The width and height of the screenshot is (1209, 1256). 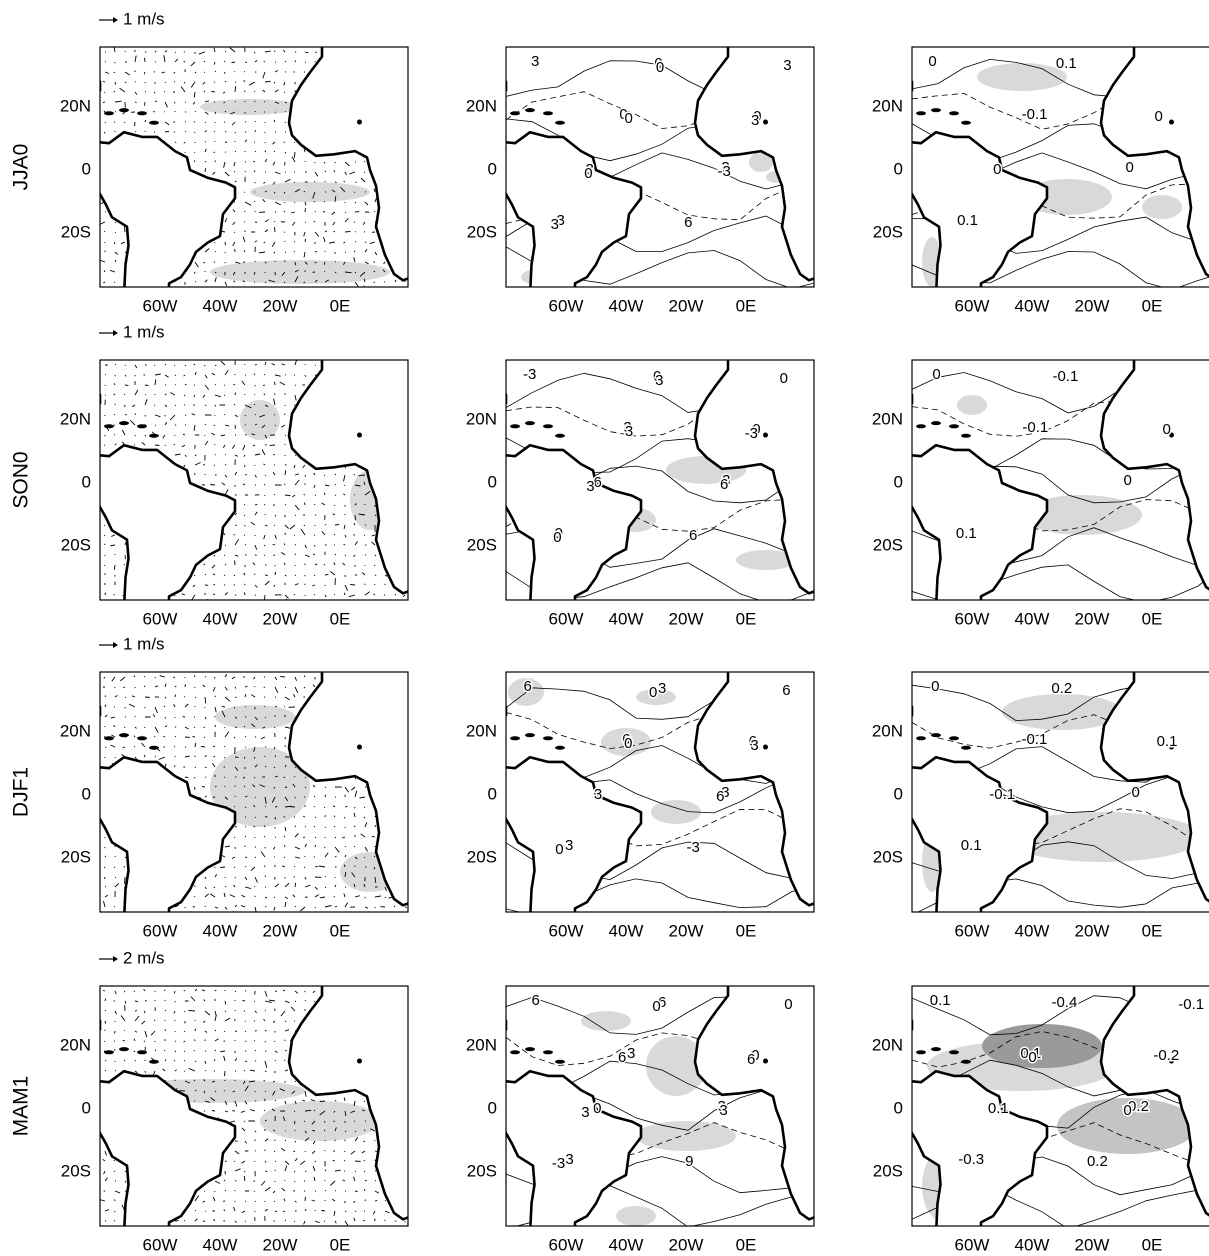 What do you see at coordinates (566, 1159) in the screenshot?
I see `contour-label: -3` at bounding box center [566, 1159].